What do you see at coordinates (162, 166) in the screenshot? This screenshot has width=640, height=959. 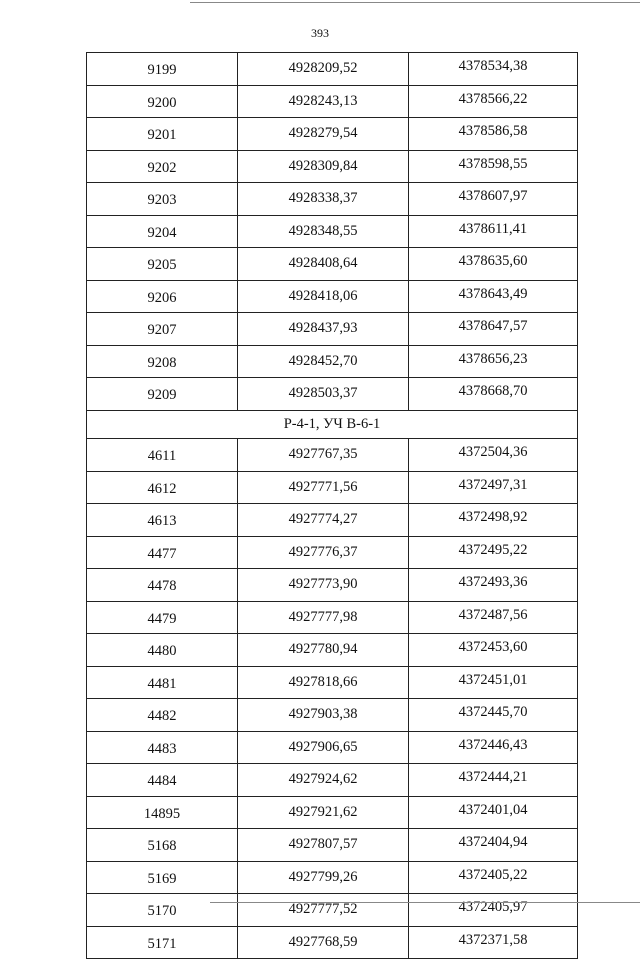 I see `point-number-cell: 9202` at bounding box center [162, 166].